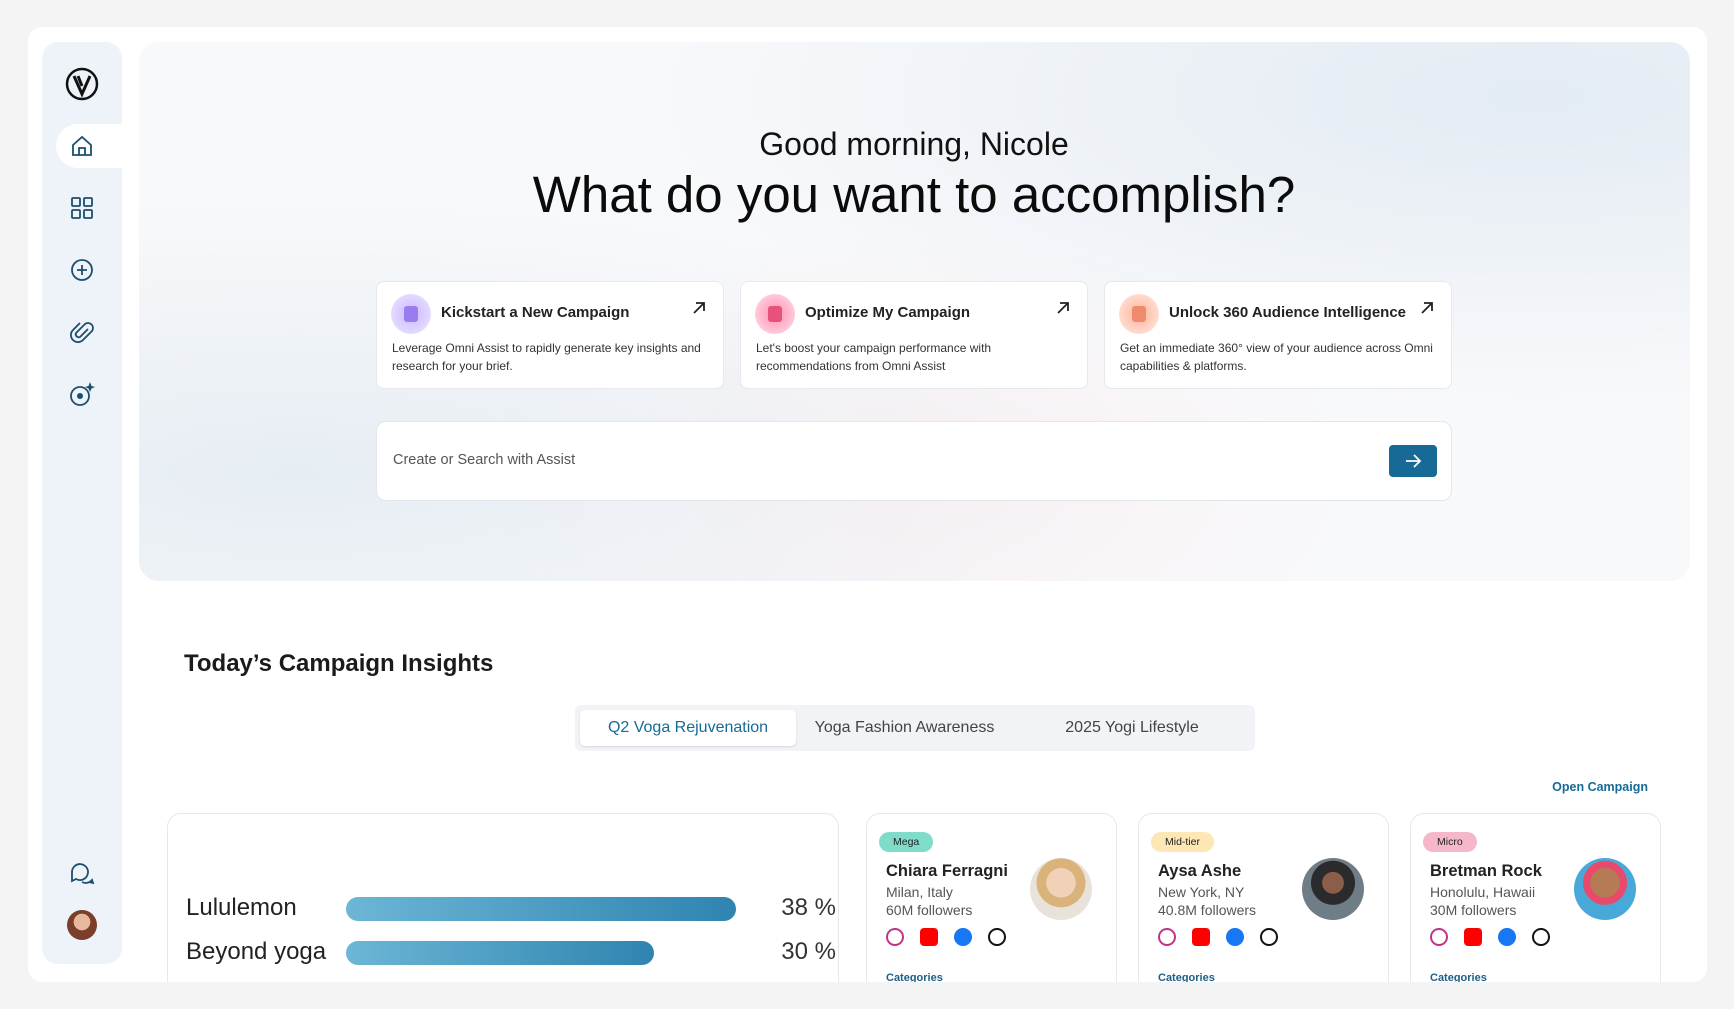 This screenshot has height=1009, width=1734. What do you see at coordinates (1486, 871) in the screenshot?
I see `influencer-name: Bretman Rock` at bounding box center [1486, 871].